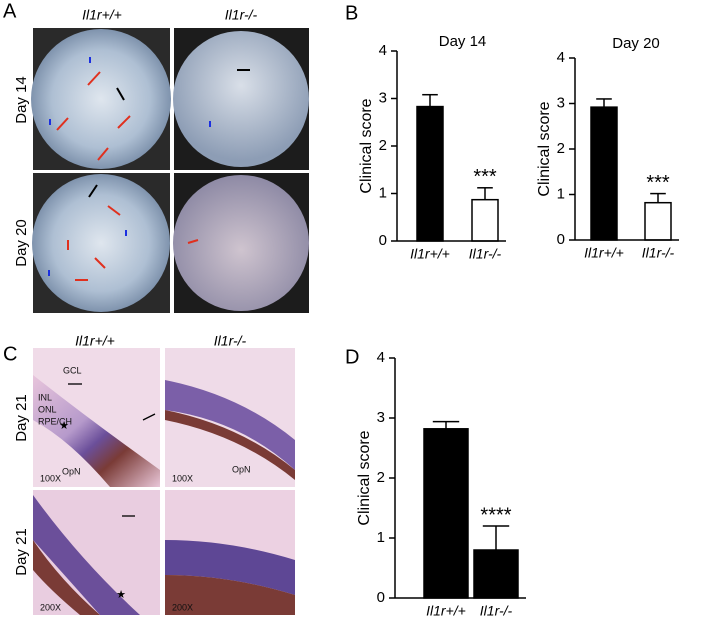 This screenshot has height=617, width=701. Describe the element at coordinates (21, 243) in the screenshot. I see `row-label: Day 20` at that location.